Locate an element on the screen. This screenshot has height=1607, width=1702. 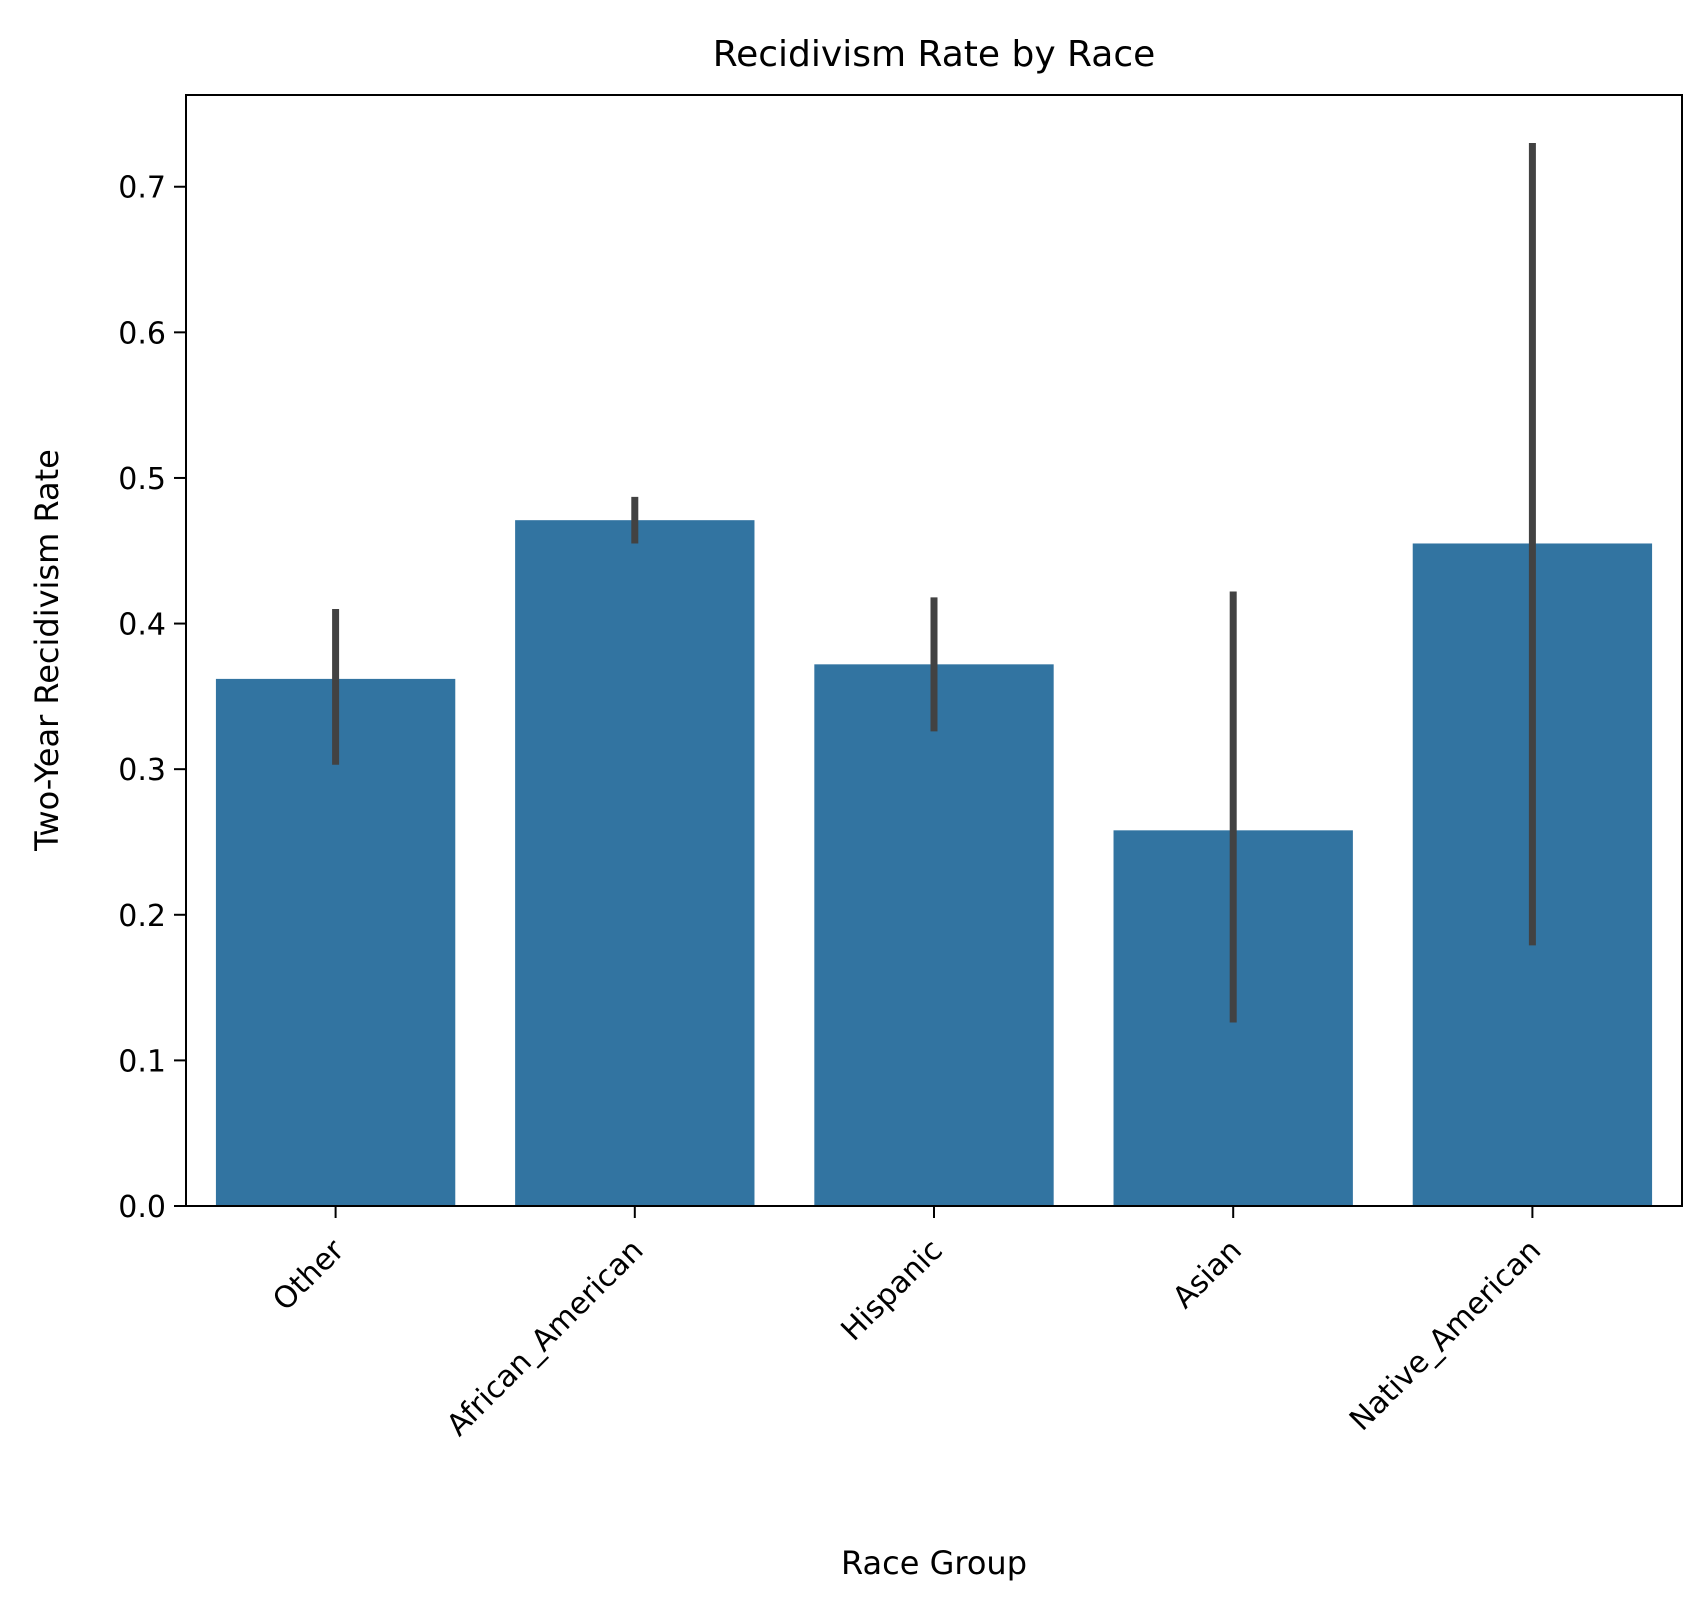
y-tick-label: 0.7 is located at coordinates (142, 188).